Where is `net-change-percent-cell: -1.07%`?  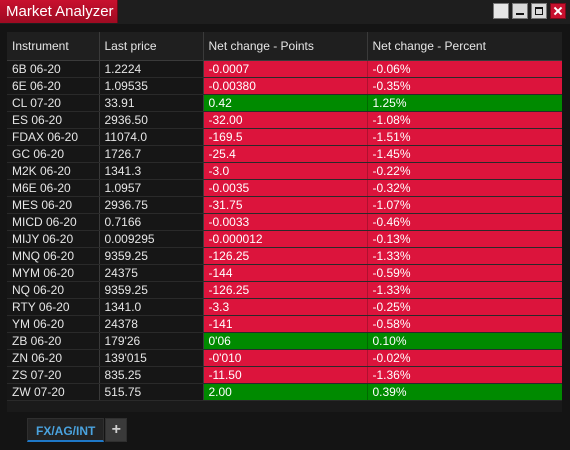 net-change-percent-cell: -1.07% is located at coordinates (464, 205).